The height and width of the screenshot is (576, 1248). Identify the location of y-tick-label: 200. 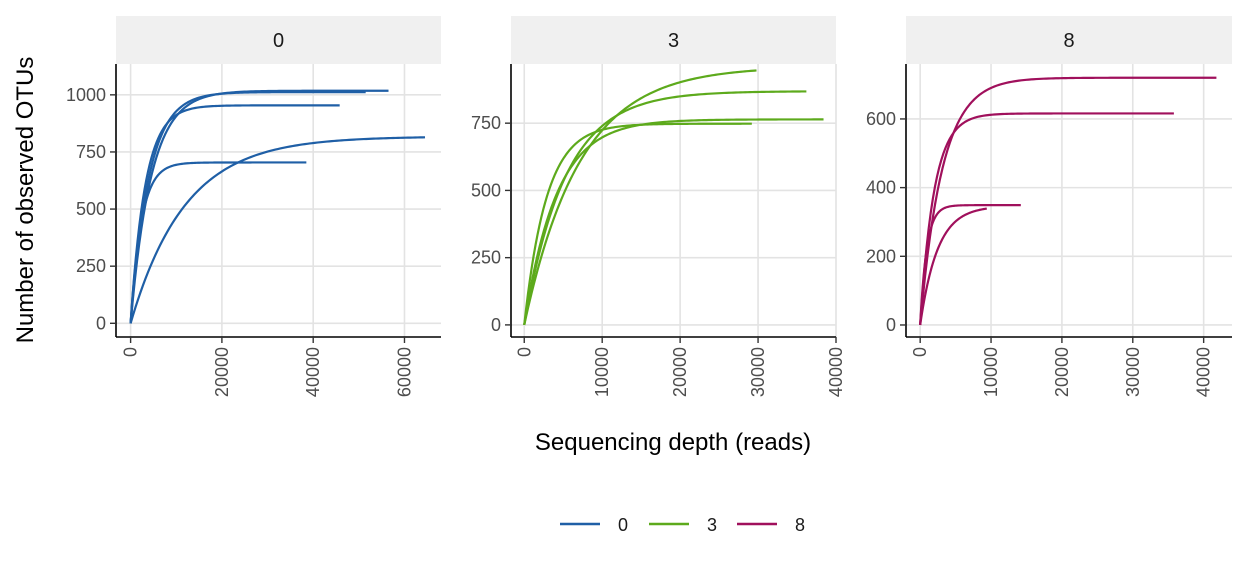
(881, 256).